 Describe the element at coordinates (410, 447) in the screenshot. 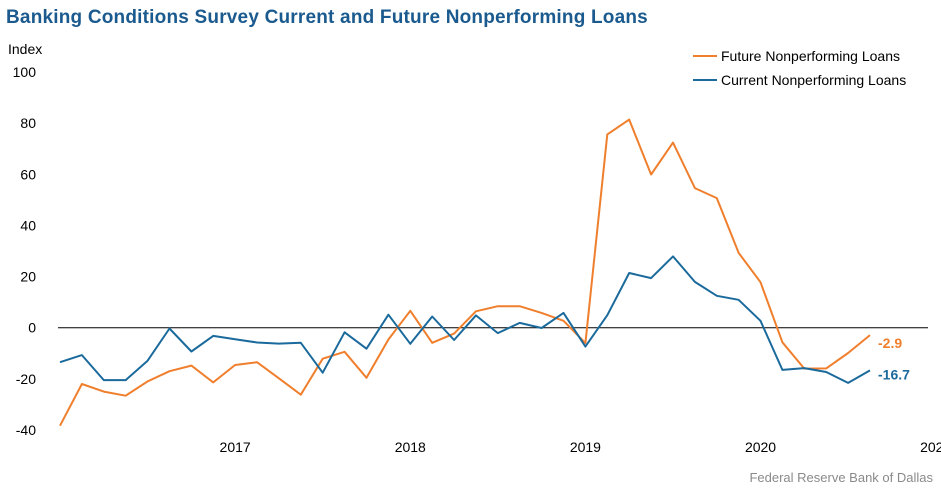

I see `x-tick-label: 2018` at that location.